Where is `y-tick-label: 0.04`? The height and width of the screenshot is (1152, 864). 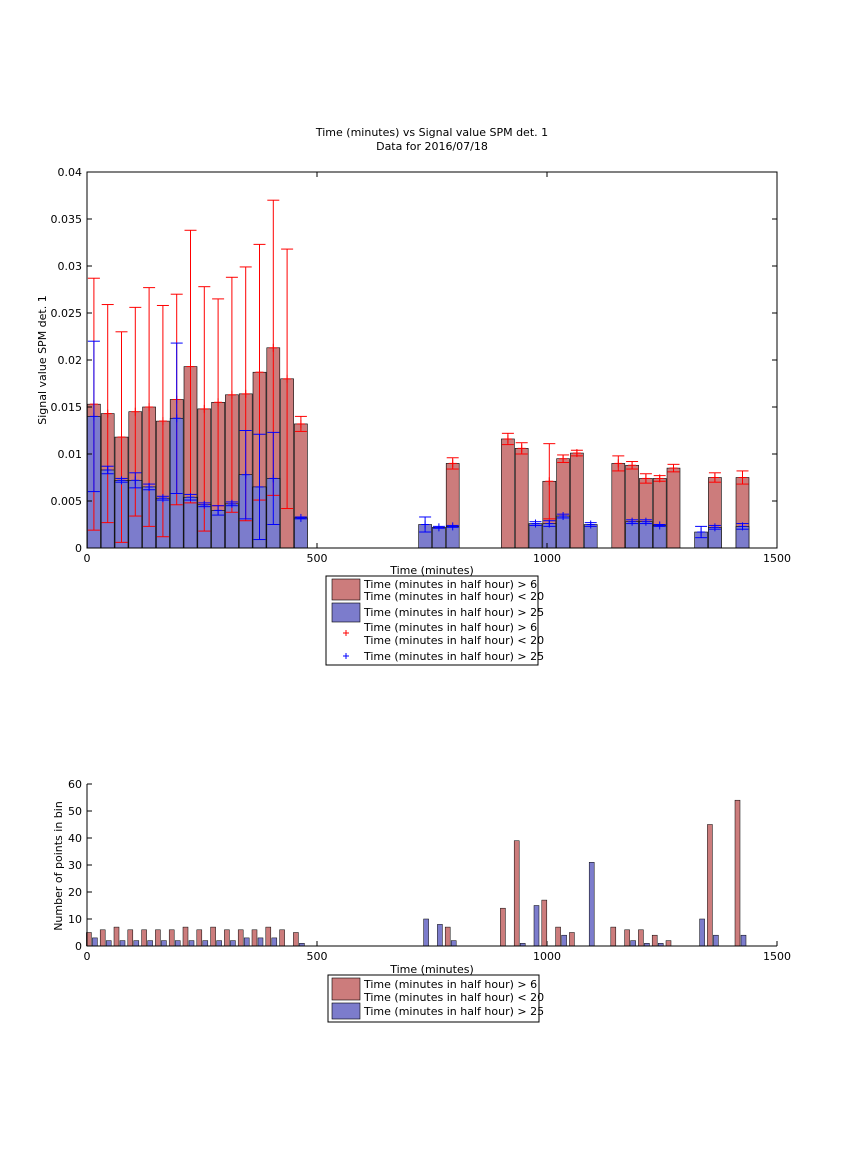 y-tick-label: 0.04 is located at coordinates (70, 172).